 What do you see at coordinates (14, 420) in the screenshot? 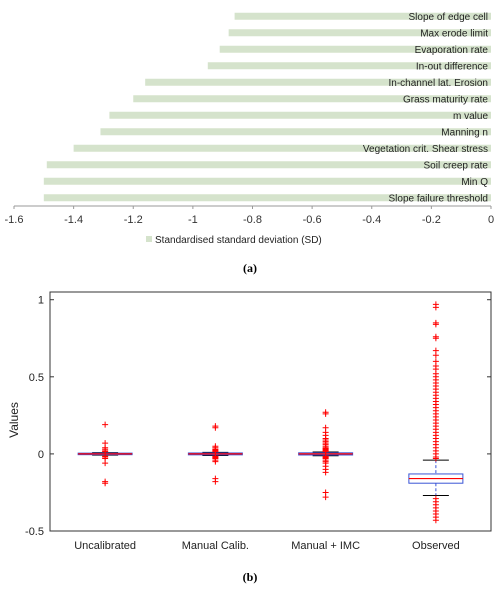
I see `y-axis-label: Values` at bounding box center [14, 420].